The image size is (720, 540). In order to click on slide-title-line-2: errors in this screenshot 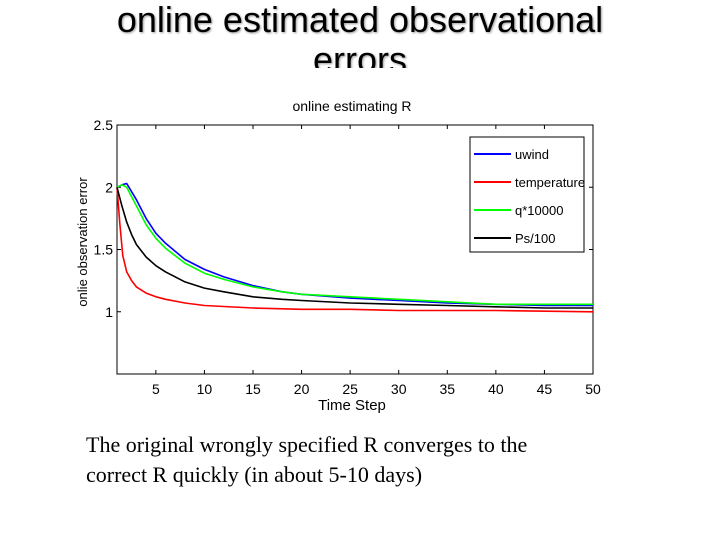, I will do `click(359, 54)`.